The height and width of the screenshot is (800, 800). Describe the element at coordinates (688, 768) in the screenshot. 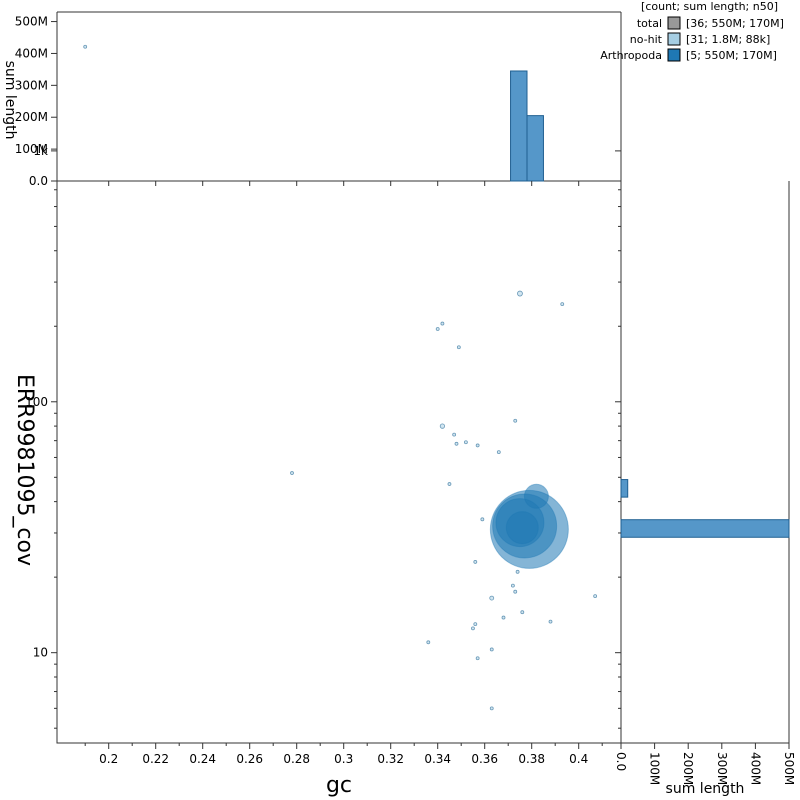

I see `right-hist-tick-label: 200M` at that location.